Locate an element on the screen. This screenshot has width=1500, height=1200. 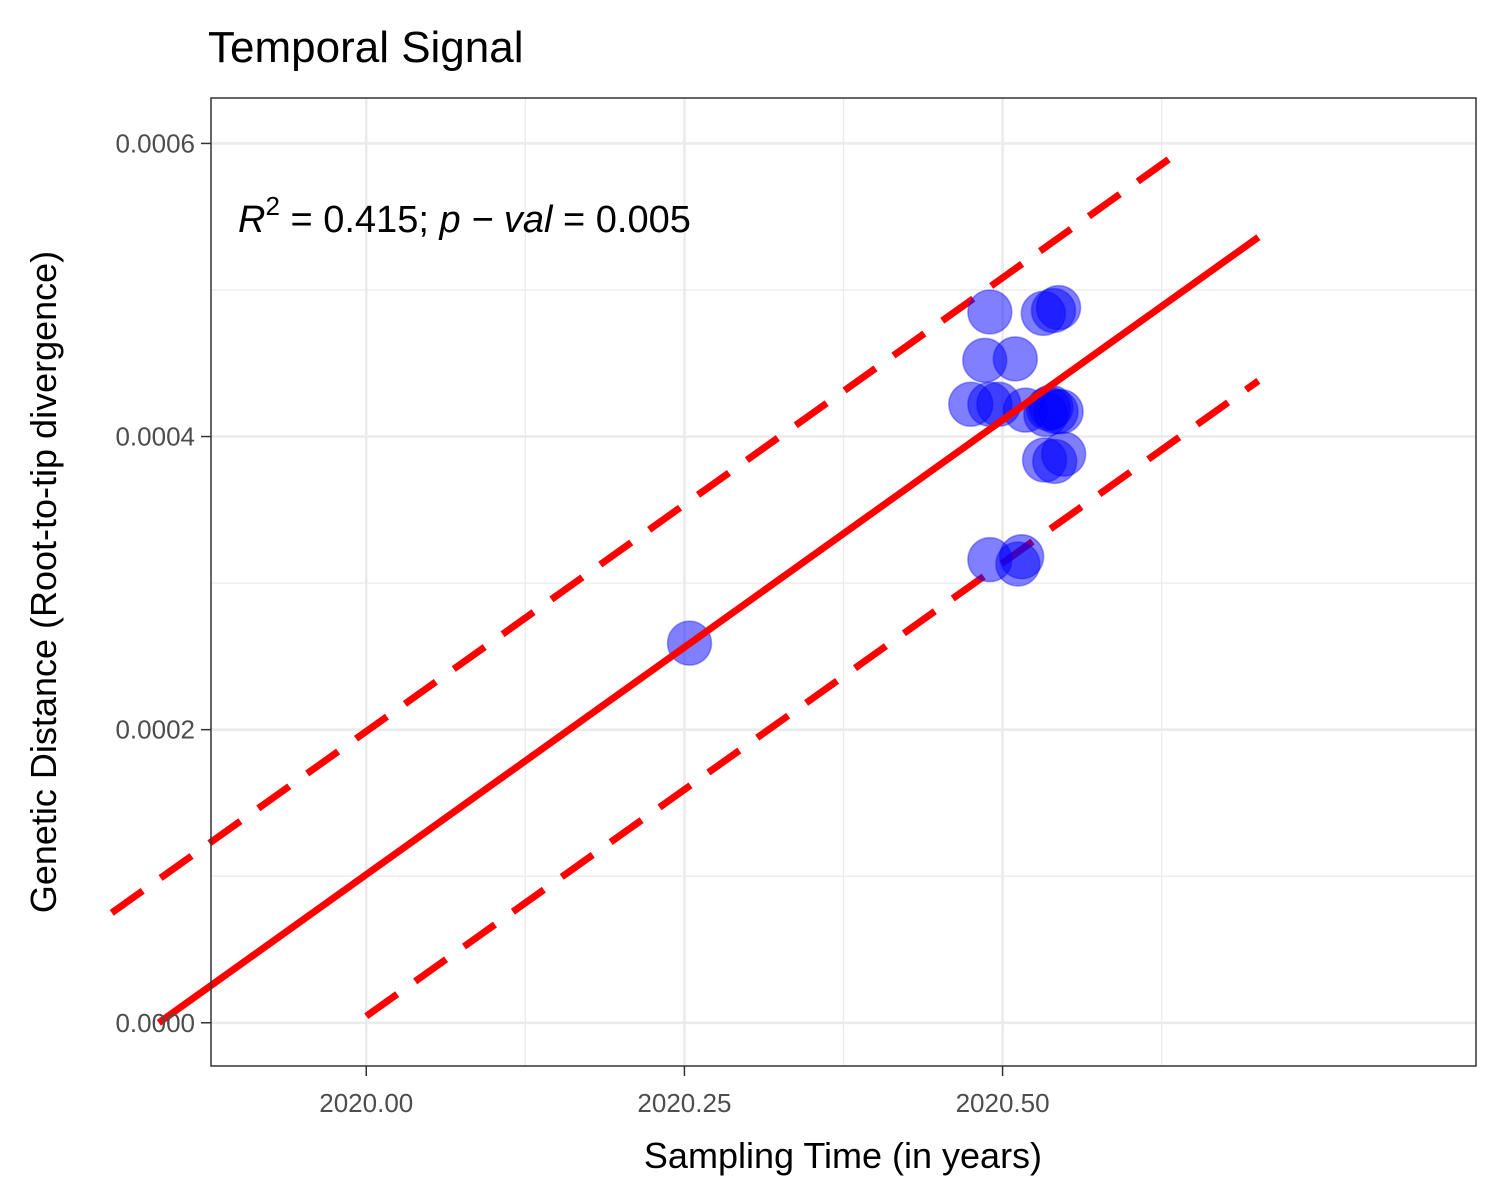
p-value-symbol: p − val is located at coordinates (496, 220).